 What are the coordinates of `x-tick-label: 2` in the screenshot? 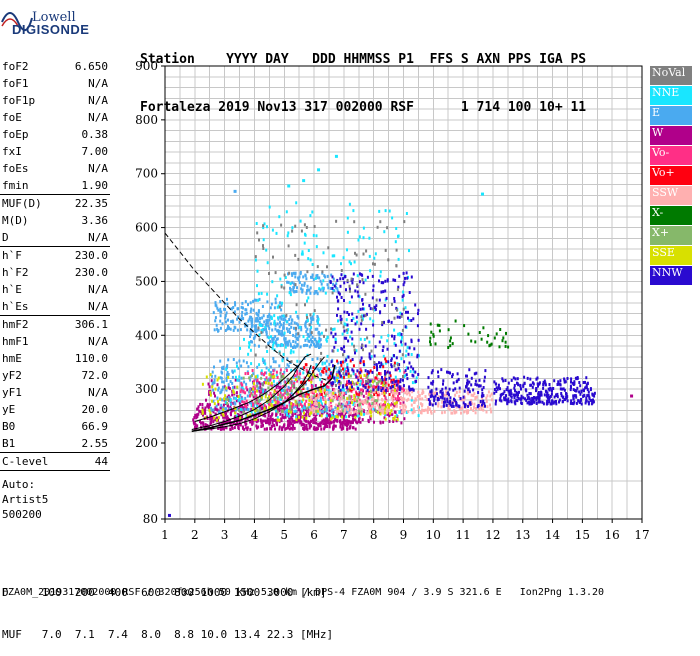 It's located at (195, 535).